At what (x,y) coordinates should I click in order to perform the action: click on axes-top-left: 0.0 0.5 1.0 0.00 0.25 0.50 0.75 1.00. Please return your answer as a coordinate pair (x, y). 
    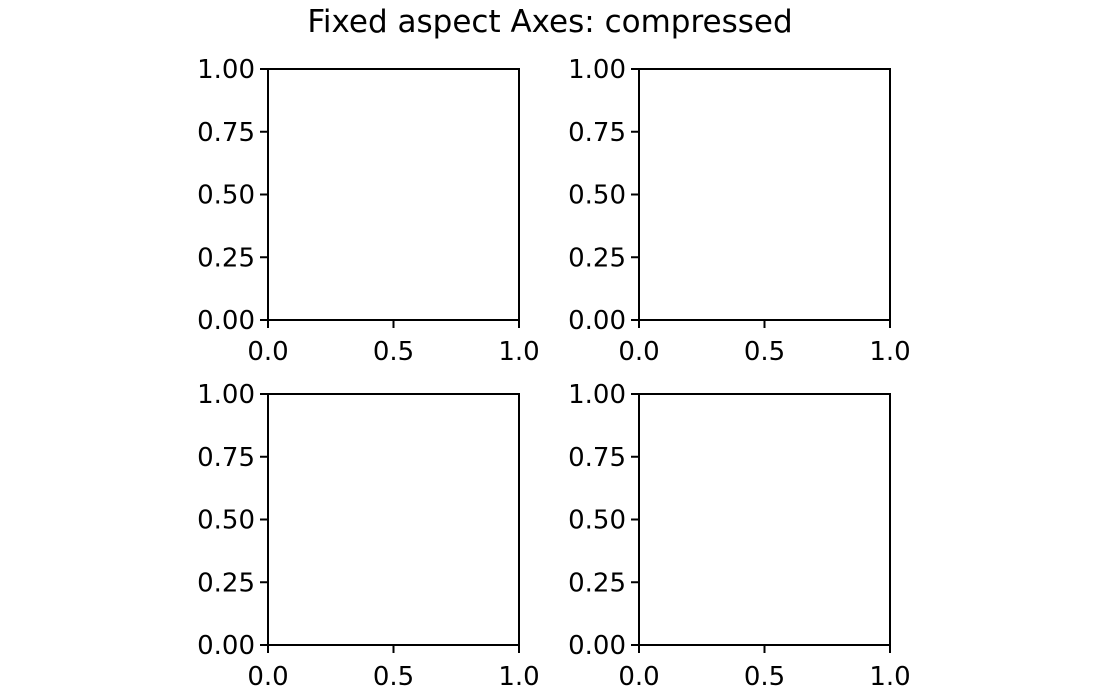
    Looking at the image, I should click on (368, 211).